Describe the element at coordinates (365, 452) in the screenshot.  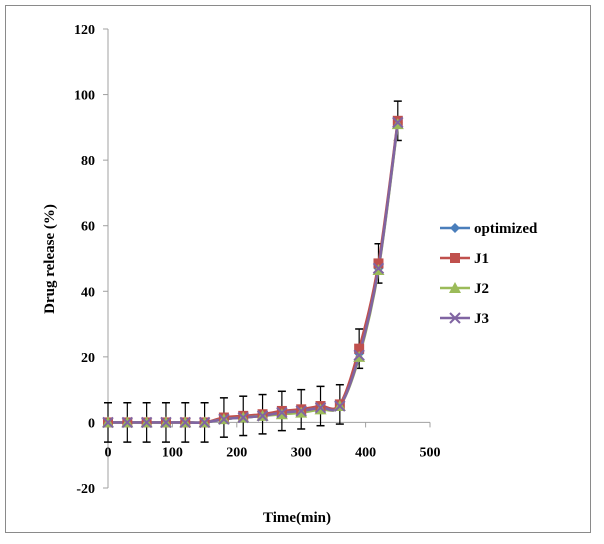
I see `x-tick-label: 400` at that location.